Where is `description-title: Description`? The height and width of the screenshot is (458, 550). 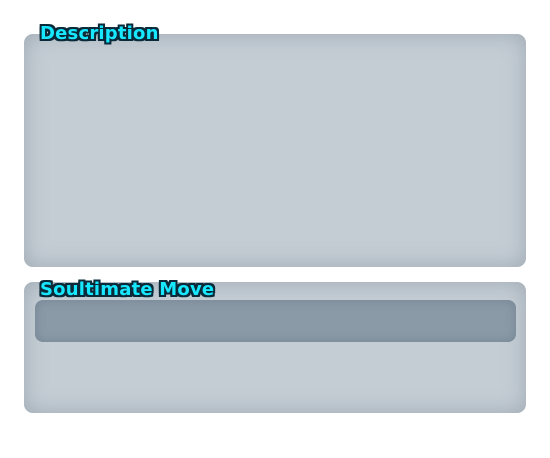 description-title: Description is located at coordinates (99, 33).